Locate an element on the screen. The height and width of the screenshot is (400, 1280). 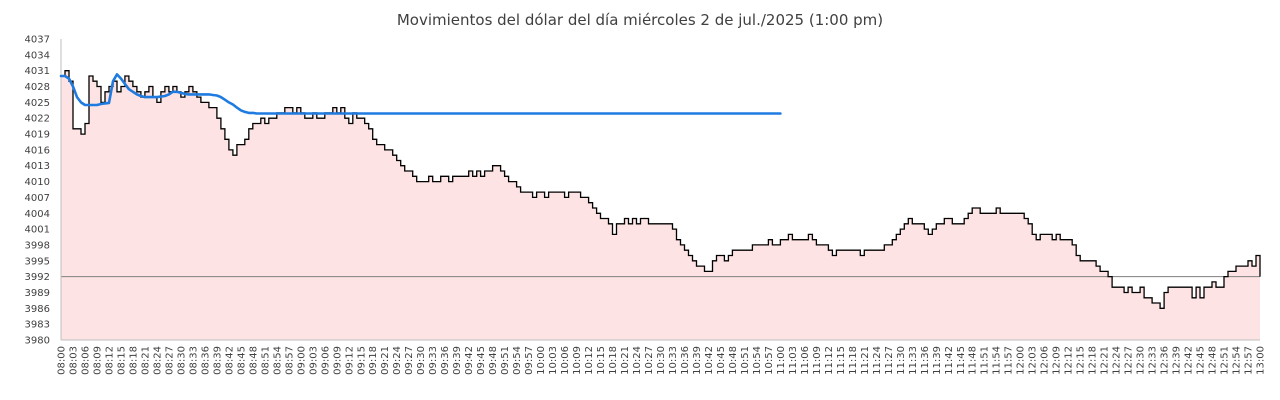
y-tick-label: 3998 is located at coordinates (37, 245).